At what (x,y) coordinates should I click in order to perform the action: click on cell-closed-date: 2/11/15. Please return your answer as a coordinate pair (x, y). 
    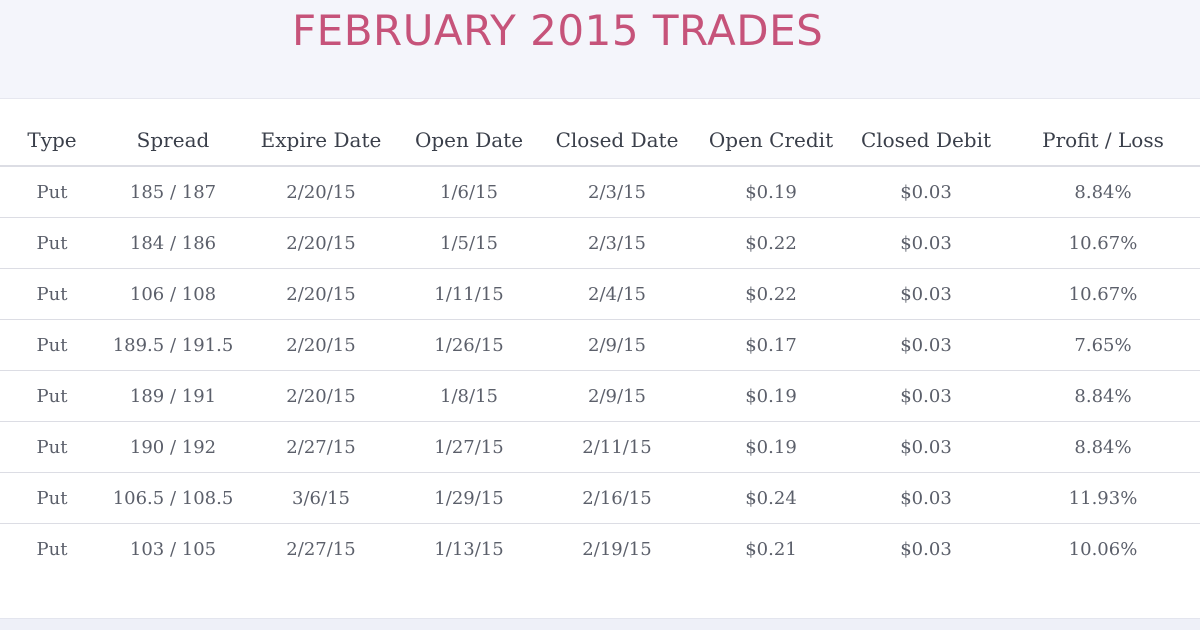
    Looking at the image, I should click on (617, 447).